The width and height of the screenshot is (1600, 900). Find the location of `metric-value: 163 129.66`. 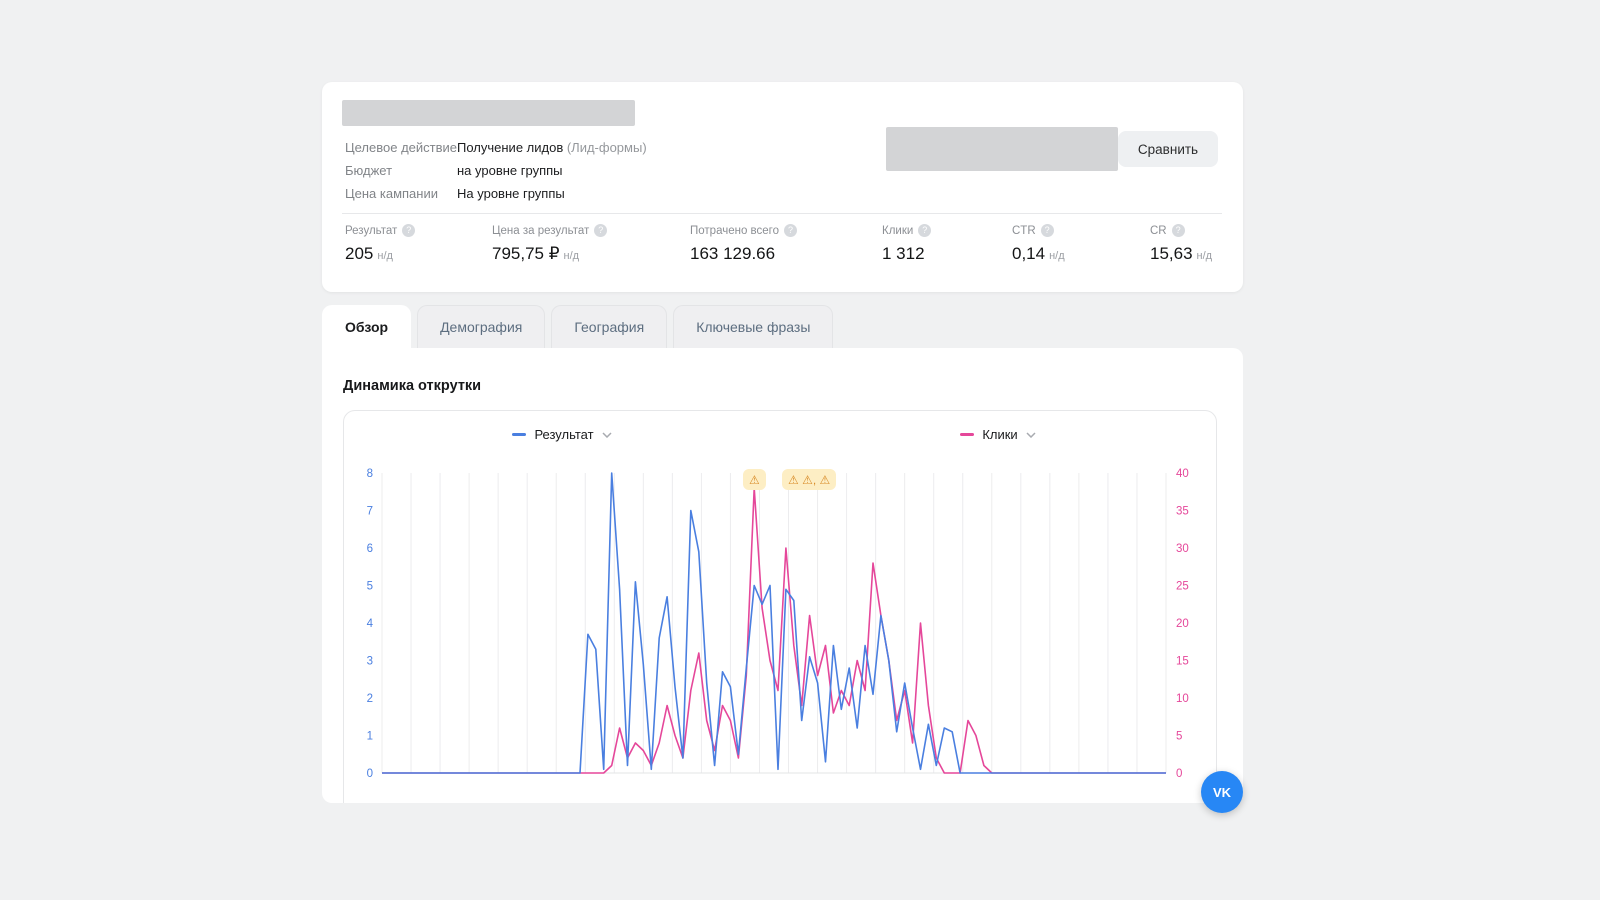

metric-value: 163 129.66 is located at coordinates (733, 253).